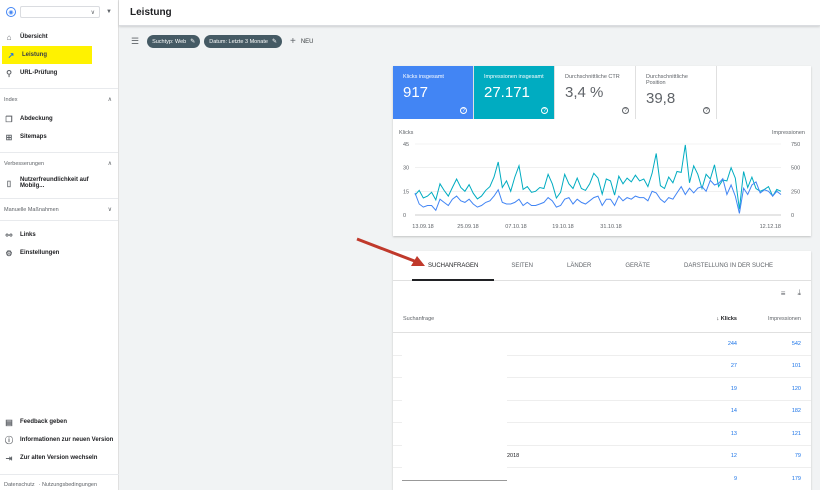  I want to click on privacy-link: Datenschutz, so click(19, 485).